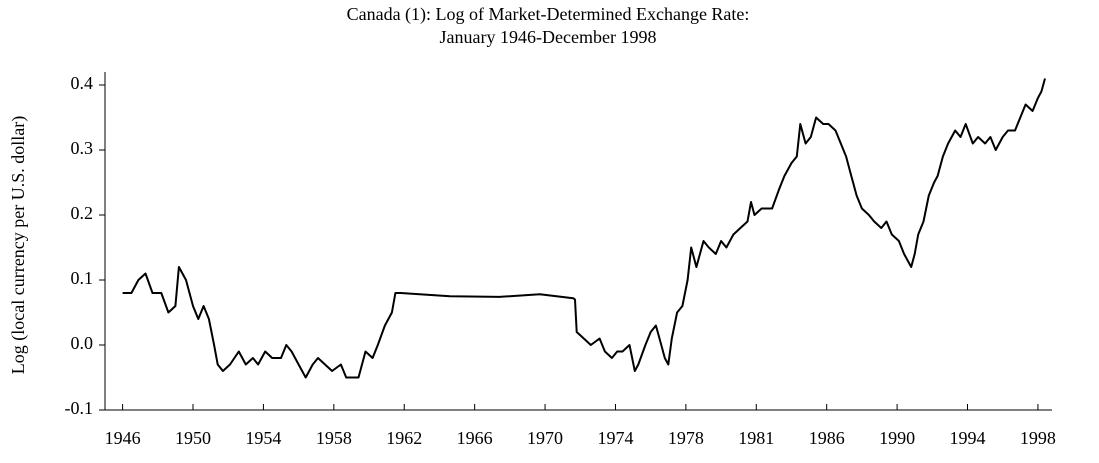  What do you see at coordinates (263, 438) in the screenshot?
I see `x-tick-label: 1954` at bounding box center [263, 438].